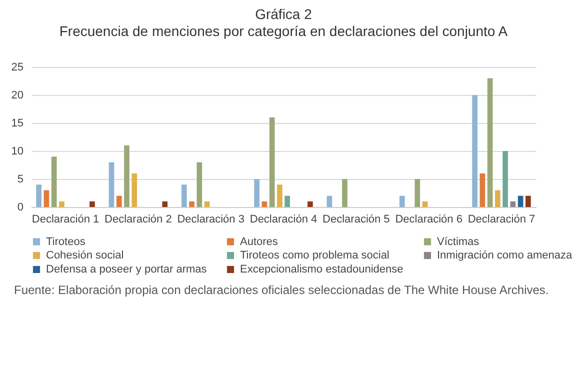 This screenshot has height=365, width=580. Describe the element at coordinates (127, 270) in the screenshot. I see `legend-label: Defensa a poseer y portar armas` at that location.